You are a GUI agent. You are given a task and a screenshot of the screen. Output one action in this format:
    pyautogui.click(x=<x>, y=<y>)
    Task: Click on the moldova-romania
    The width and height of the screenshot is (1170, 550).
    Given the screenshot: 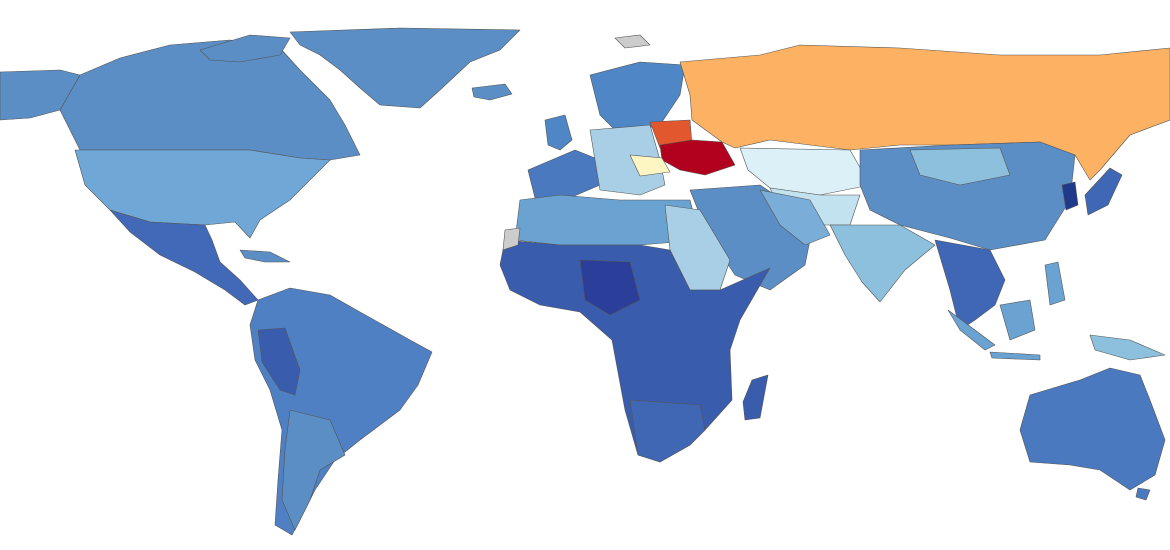 What is the action you would take?
    pyautogui.click(x=650, y=165)
    